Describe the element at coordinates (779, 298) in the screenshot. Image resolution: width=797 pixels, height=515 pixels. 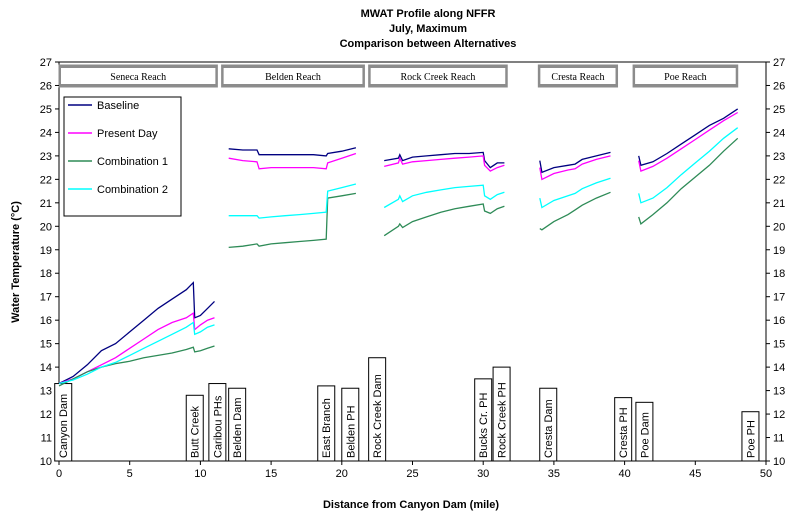
I see `y-tick-label-right: 17` at that location.